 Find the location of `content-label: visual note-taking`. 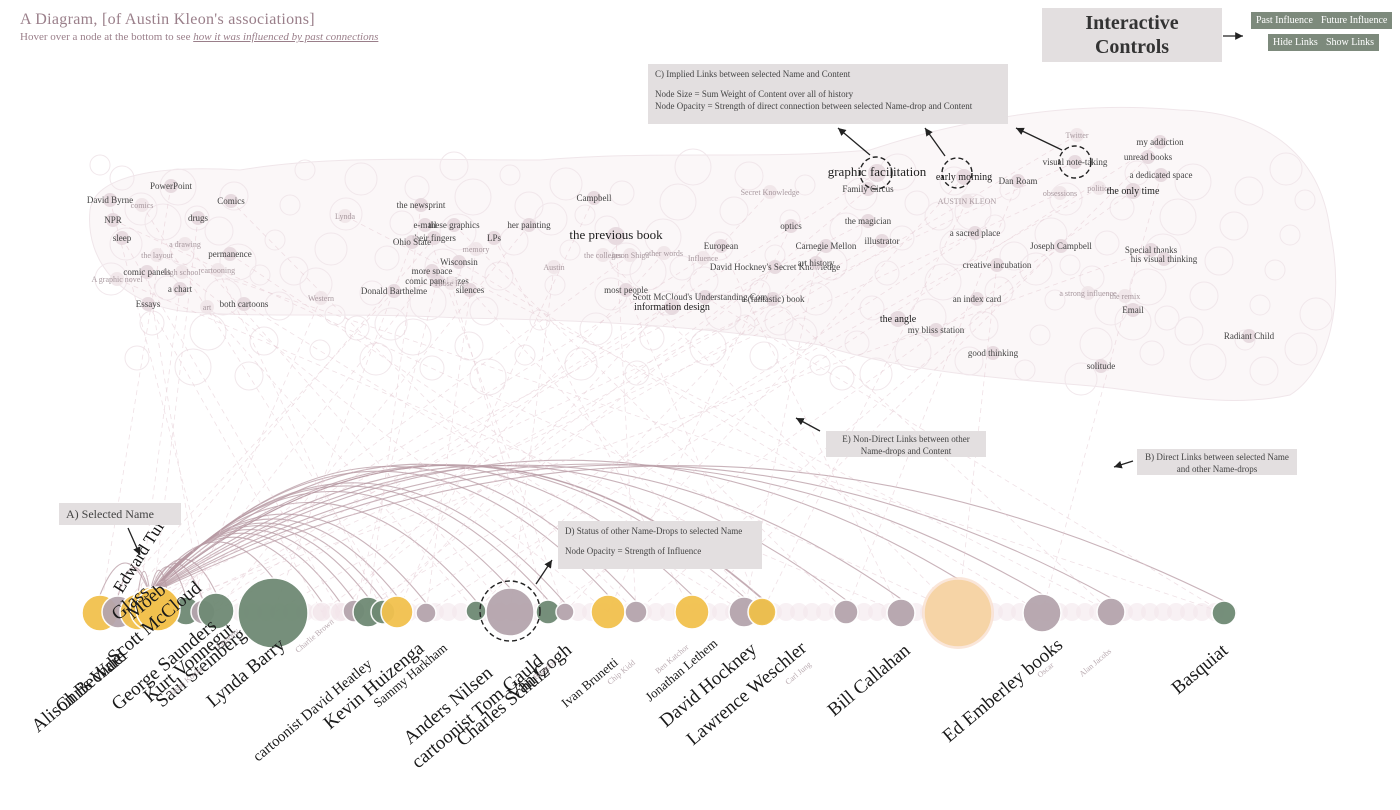

content-label: visual note-taking is located at coordinates (1075, 162).